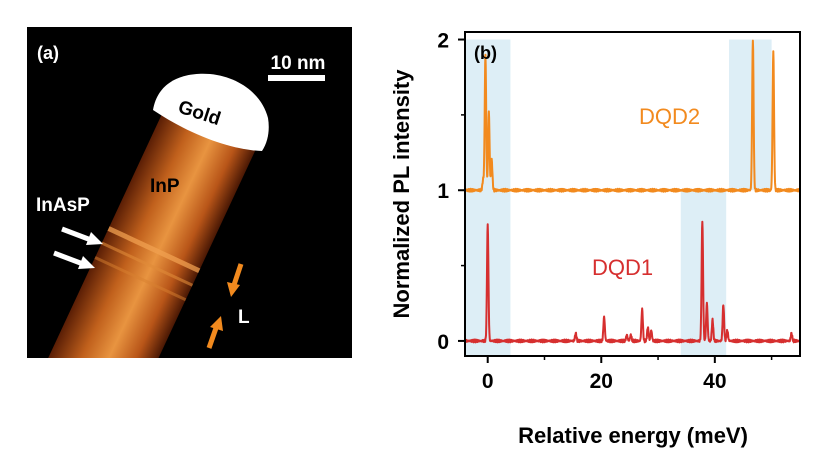  What do you see at coordinates (669, 116) in the screenshot?
I see `series-label-dqd2: DQD2` at bounding box center [669, 116].